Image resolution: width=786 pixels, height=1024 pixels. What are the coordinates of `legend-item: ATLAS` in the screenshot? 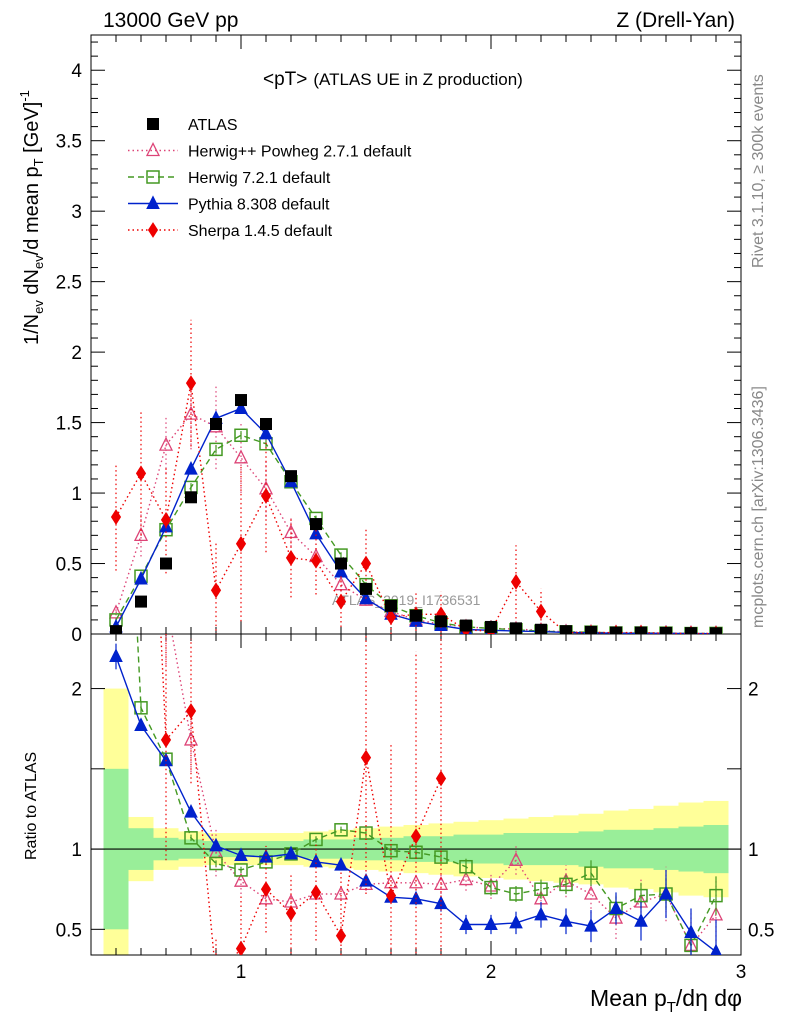 It's located at (192, 125).